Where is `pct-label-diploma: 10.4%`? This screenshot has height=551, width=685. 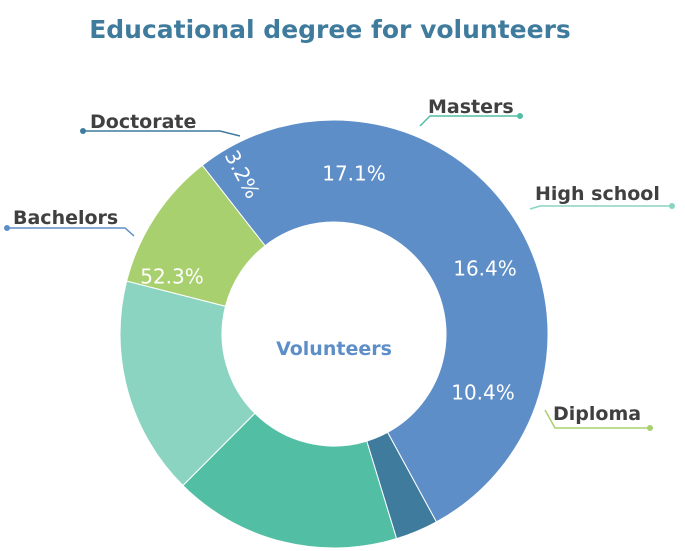 pct-label-diploma: 10.4% is located at coordinates (483, 393).